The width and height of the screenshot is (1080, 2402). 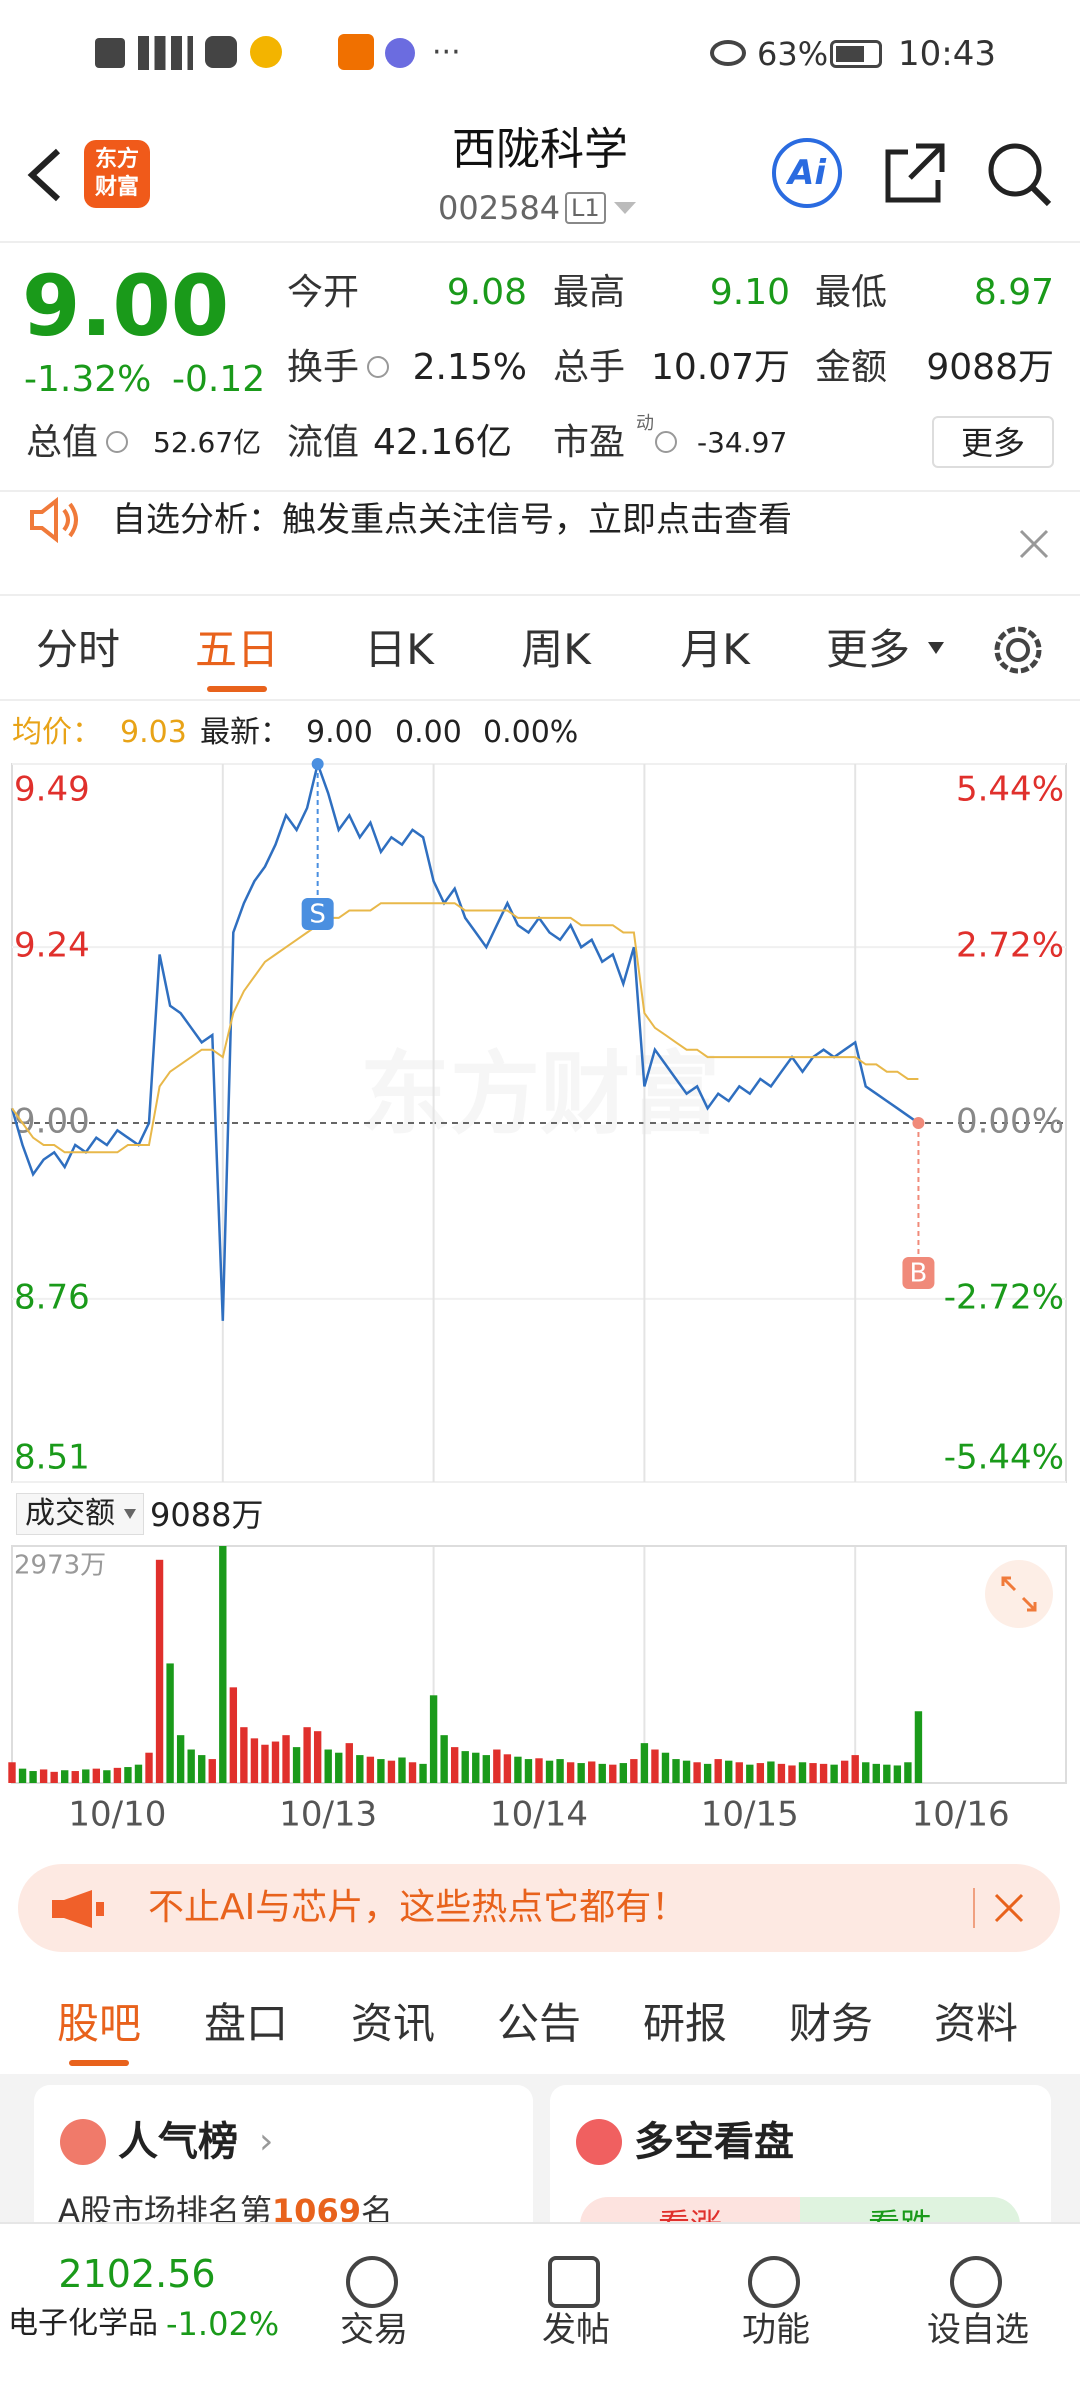 I want to click on notice-text: 自选分析：触发重点关注信号，立即点击查看, so click(x=452, y=520).